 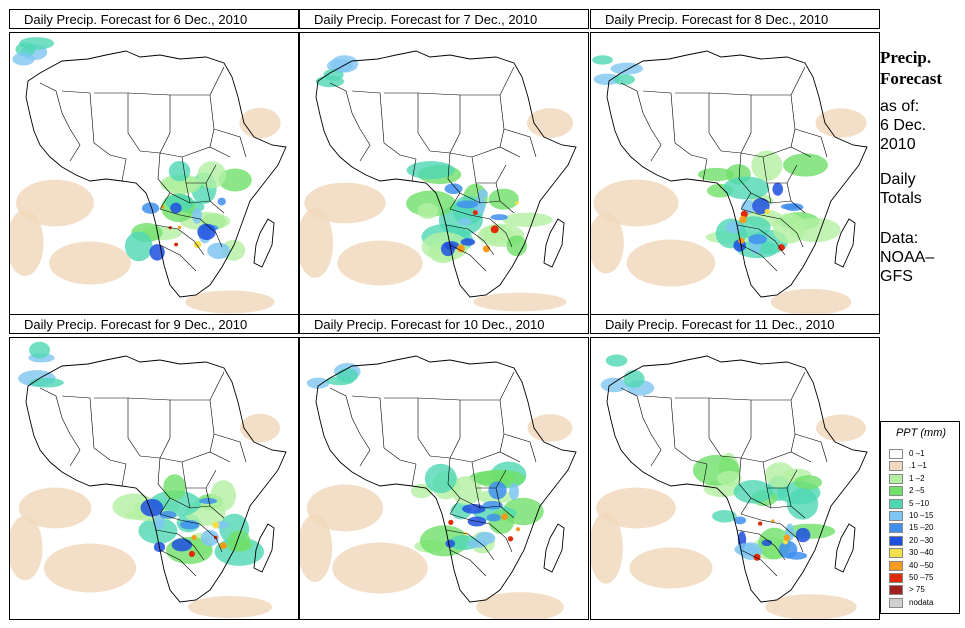 I want to click on source-line-1: Data:, so click(x=899, y=238).